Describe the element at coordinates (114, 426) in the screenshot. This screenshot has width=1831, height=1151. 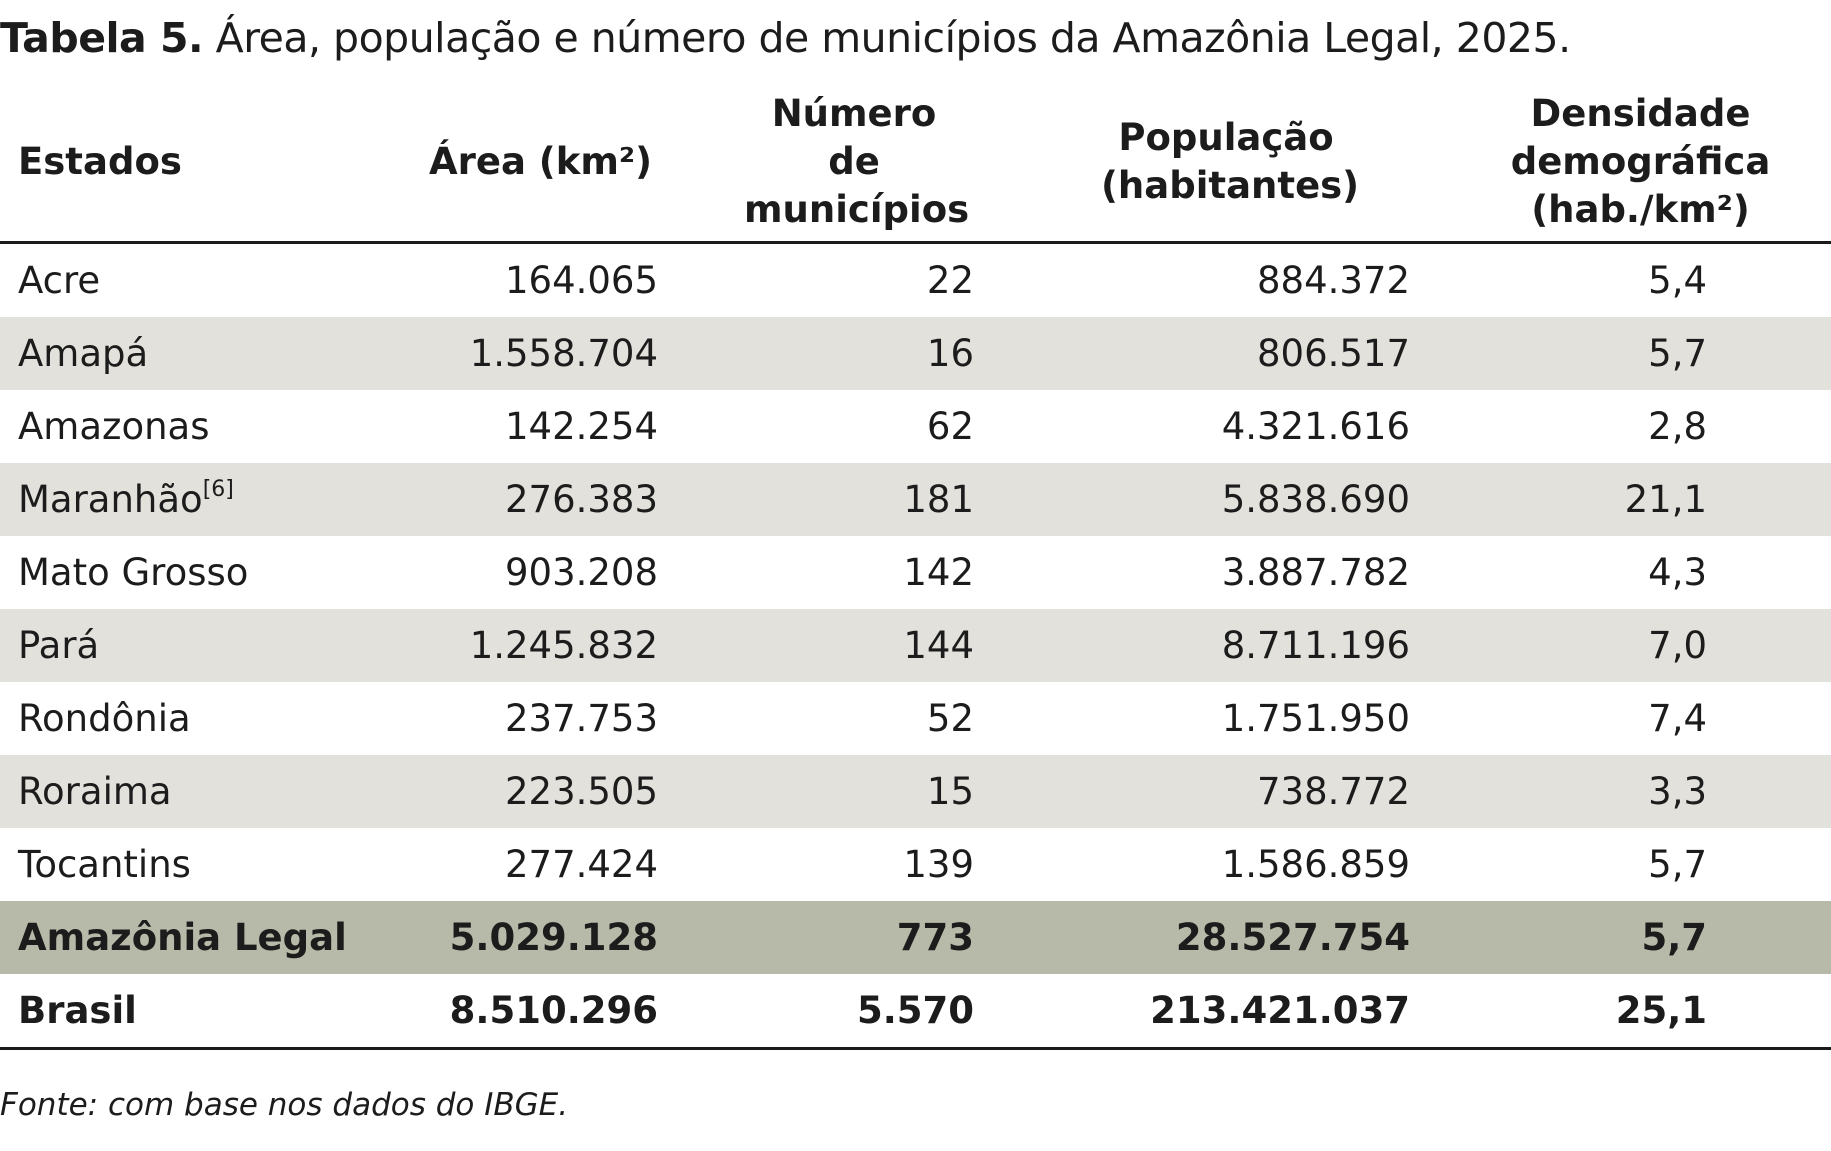
I see `estado-name: Amazonas` at that location.